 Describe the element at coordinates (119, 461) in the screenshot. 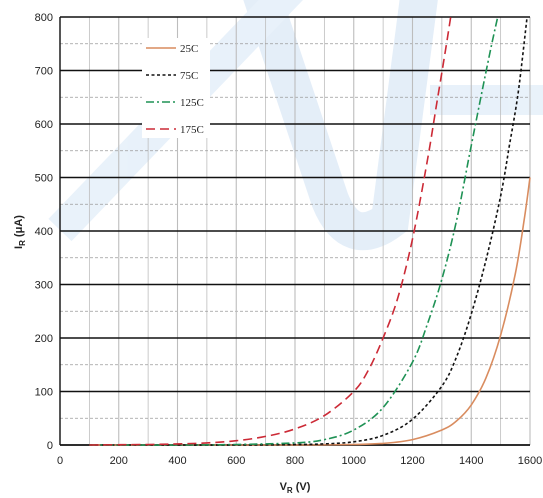

I see `x-tick-label: 200` at that location.